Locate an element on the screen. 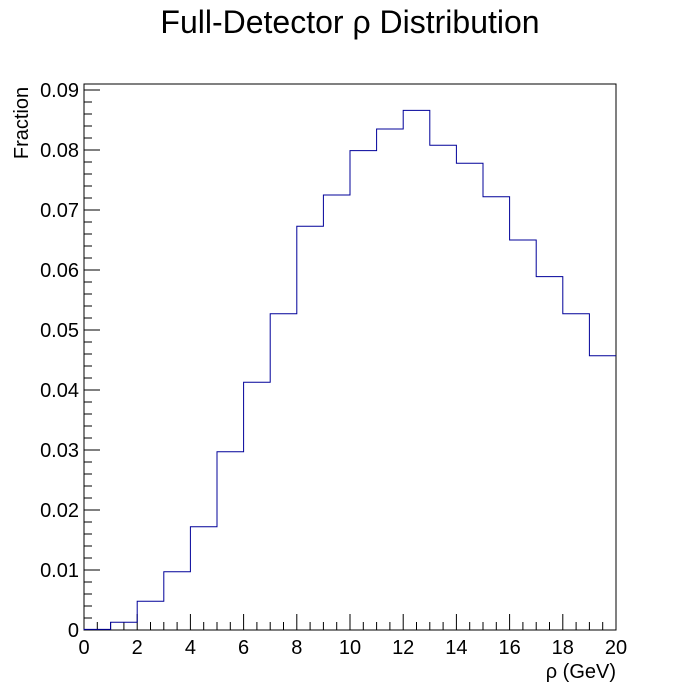 The width and height of the screenshot is (700, 700). x-tick-label: 12 is located at coordinates (403, 648).